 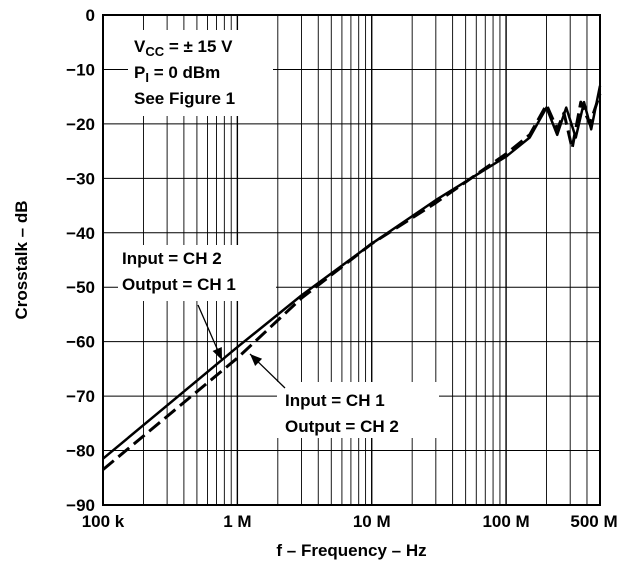 What do you see at coordinates (80, 69) in the screenshot?
I see `y-tick-label: −10` at bounding box center [80, 69].